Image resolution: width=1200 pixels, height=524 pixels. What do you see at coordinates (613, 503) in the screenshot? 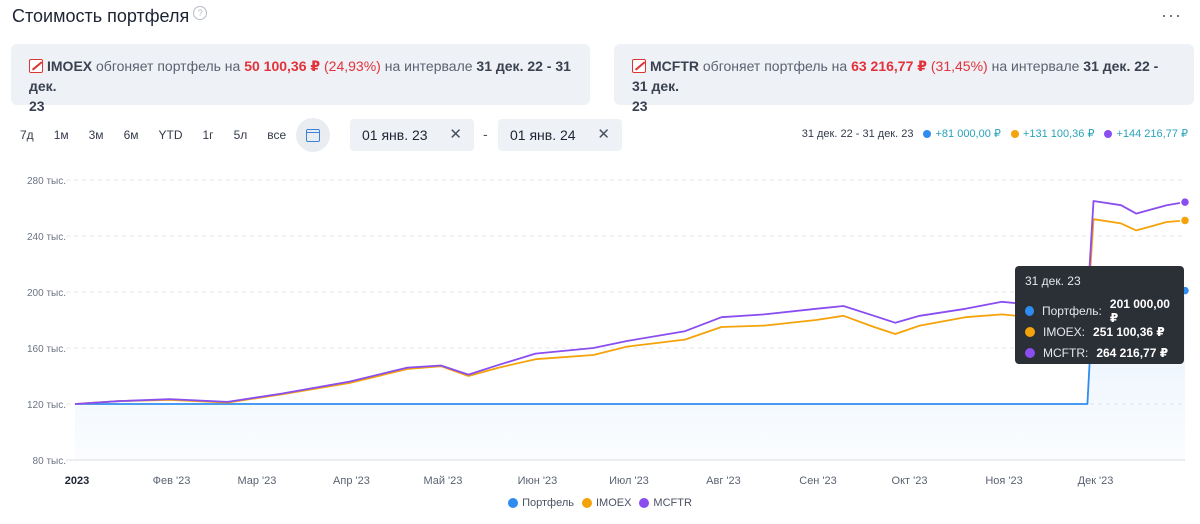
I see `legend-label: IMOEX` at bounding box center [613, 503].